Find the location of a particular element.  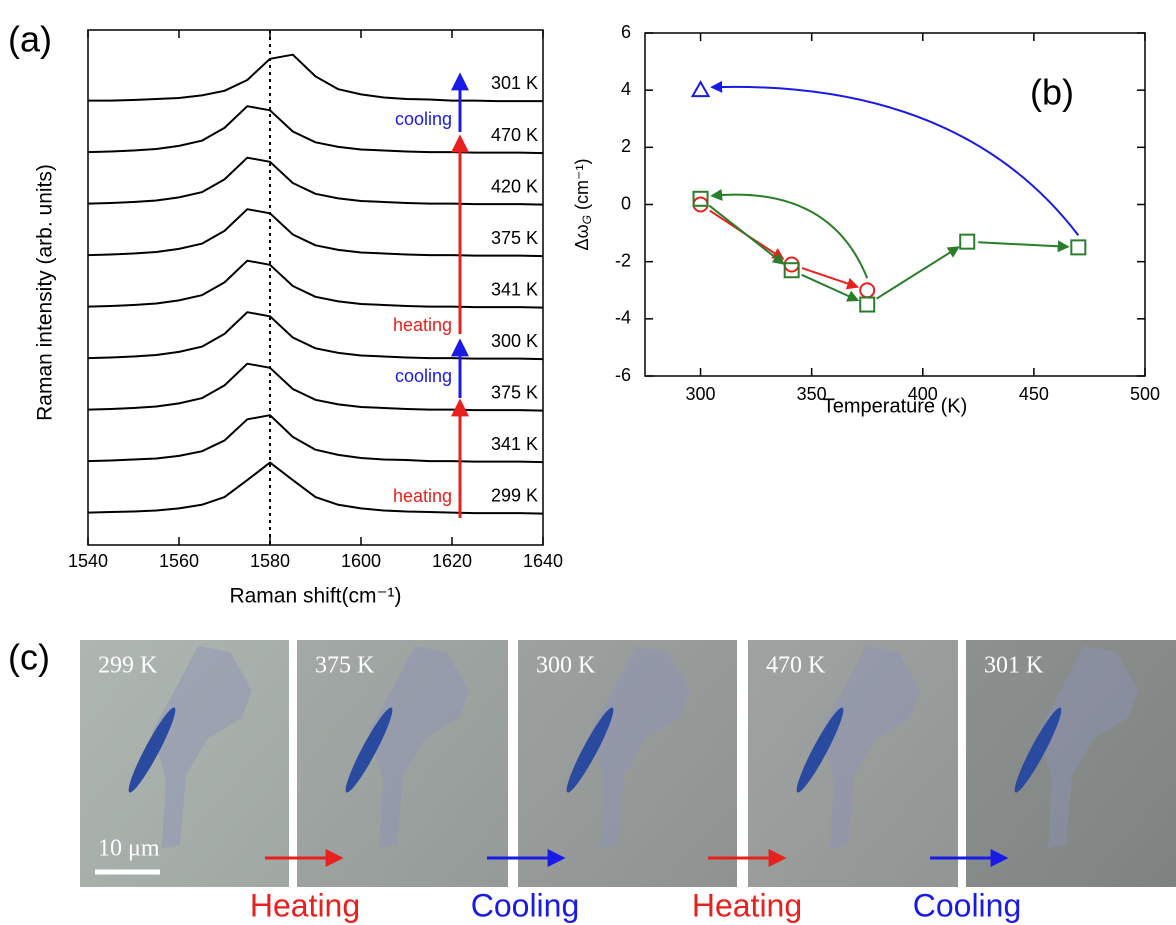

y-tick-label: -4 is located at coordinates (623, 318).